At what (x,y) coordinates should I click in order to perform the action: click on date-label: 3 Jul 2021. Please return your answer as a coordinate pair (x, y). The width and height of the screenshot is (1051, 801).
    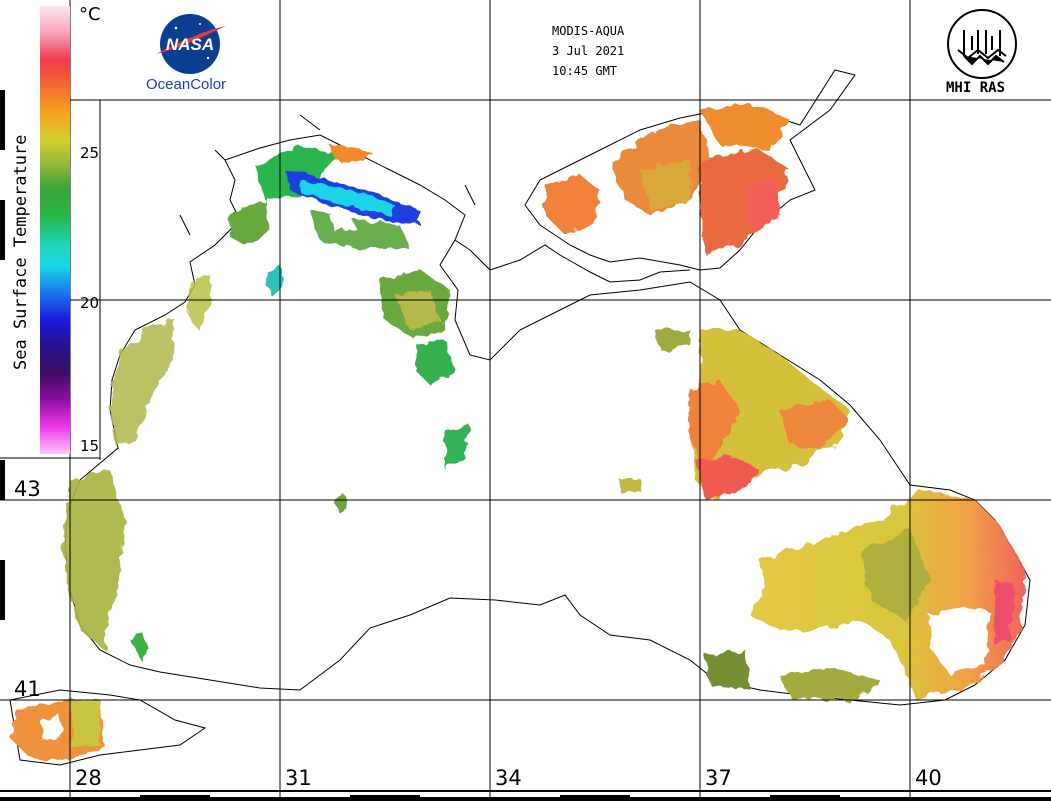
    Looking at the image, I should click on (588, 51).